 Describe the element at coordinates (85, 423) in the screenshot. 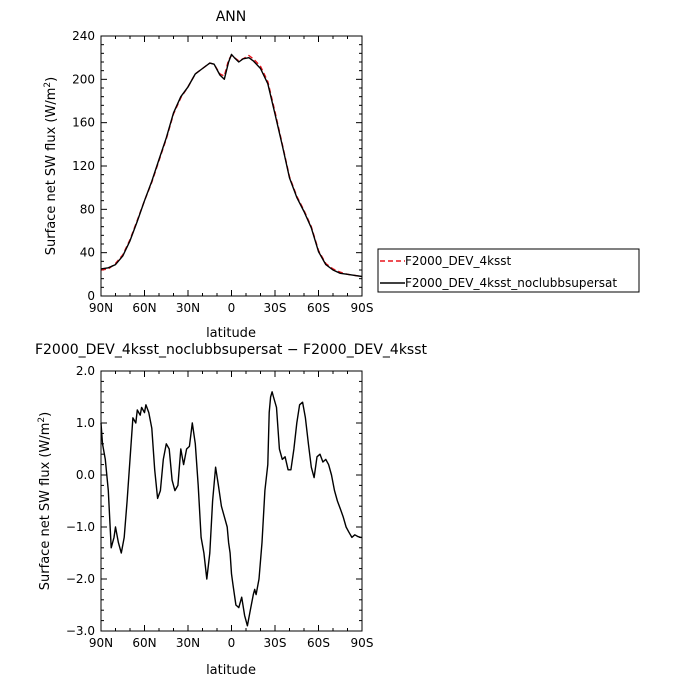

I see `y-tick-label: 1.0` at that location.